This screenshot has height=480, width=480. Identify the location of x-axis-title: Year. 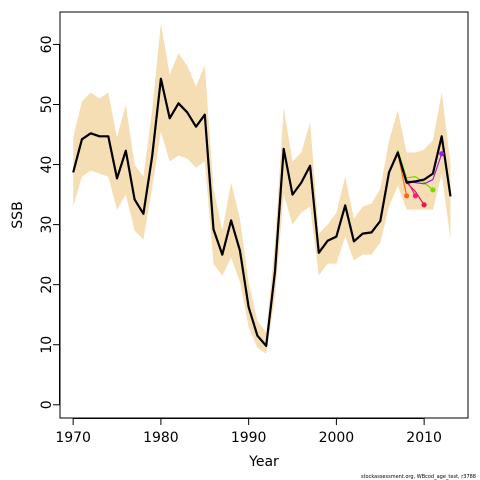
(263, 462).